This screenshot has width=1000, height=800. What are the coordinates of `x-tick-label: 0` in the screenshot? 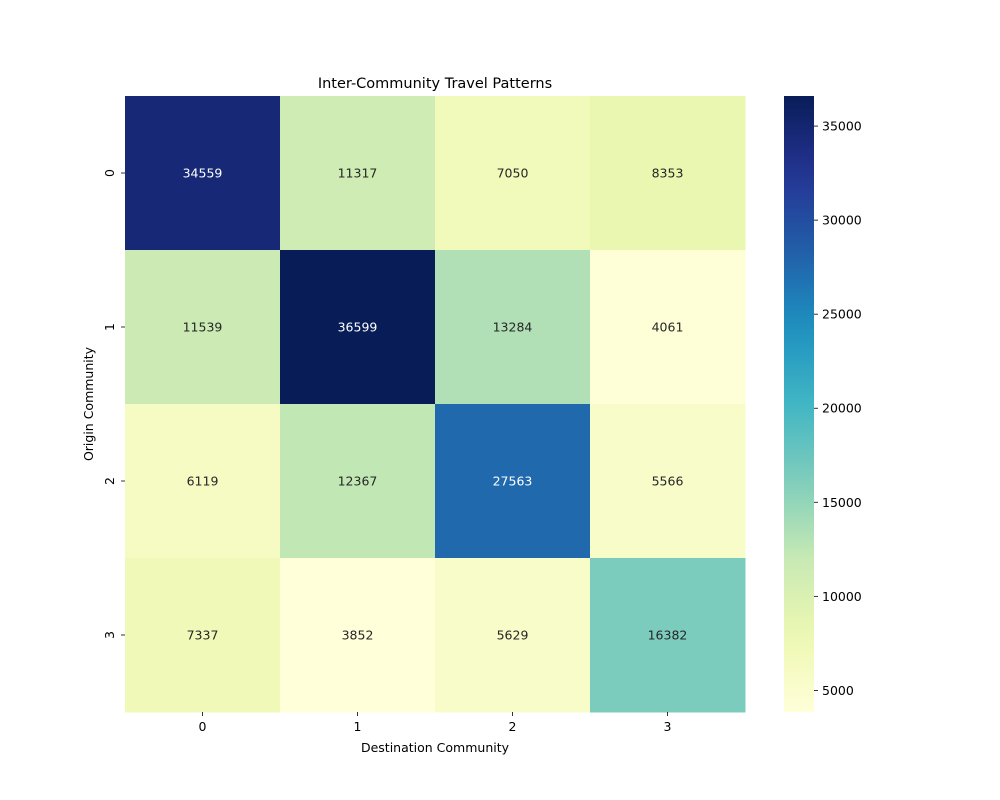 It's located at (203, 726).